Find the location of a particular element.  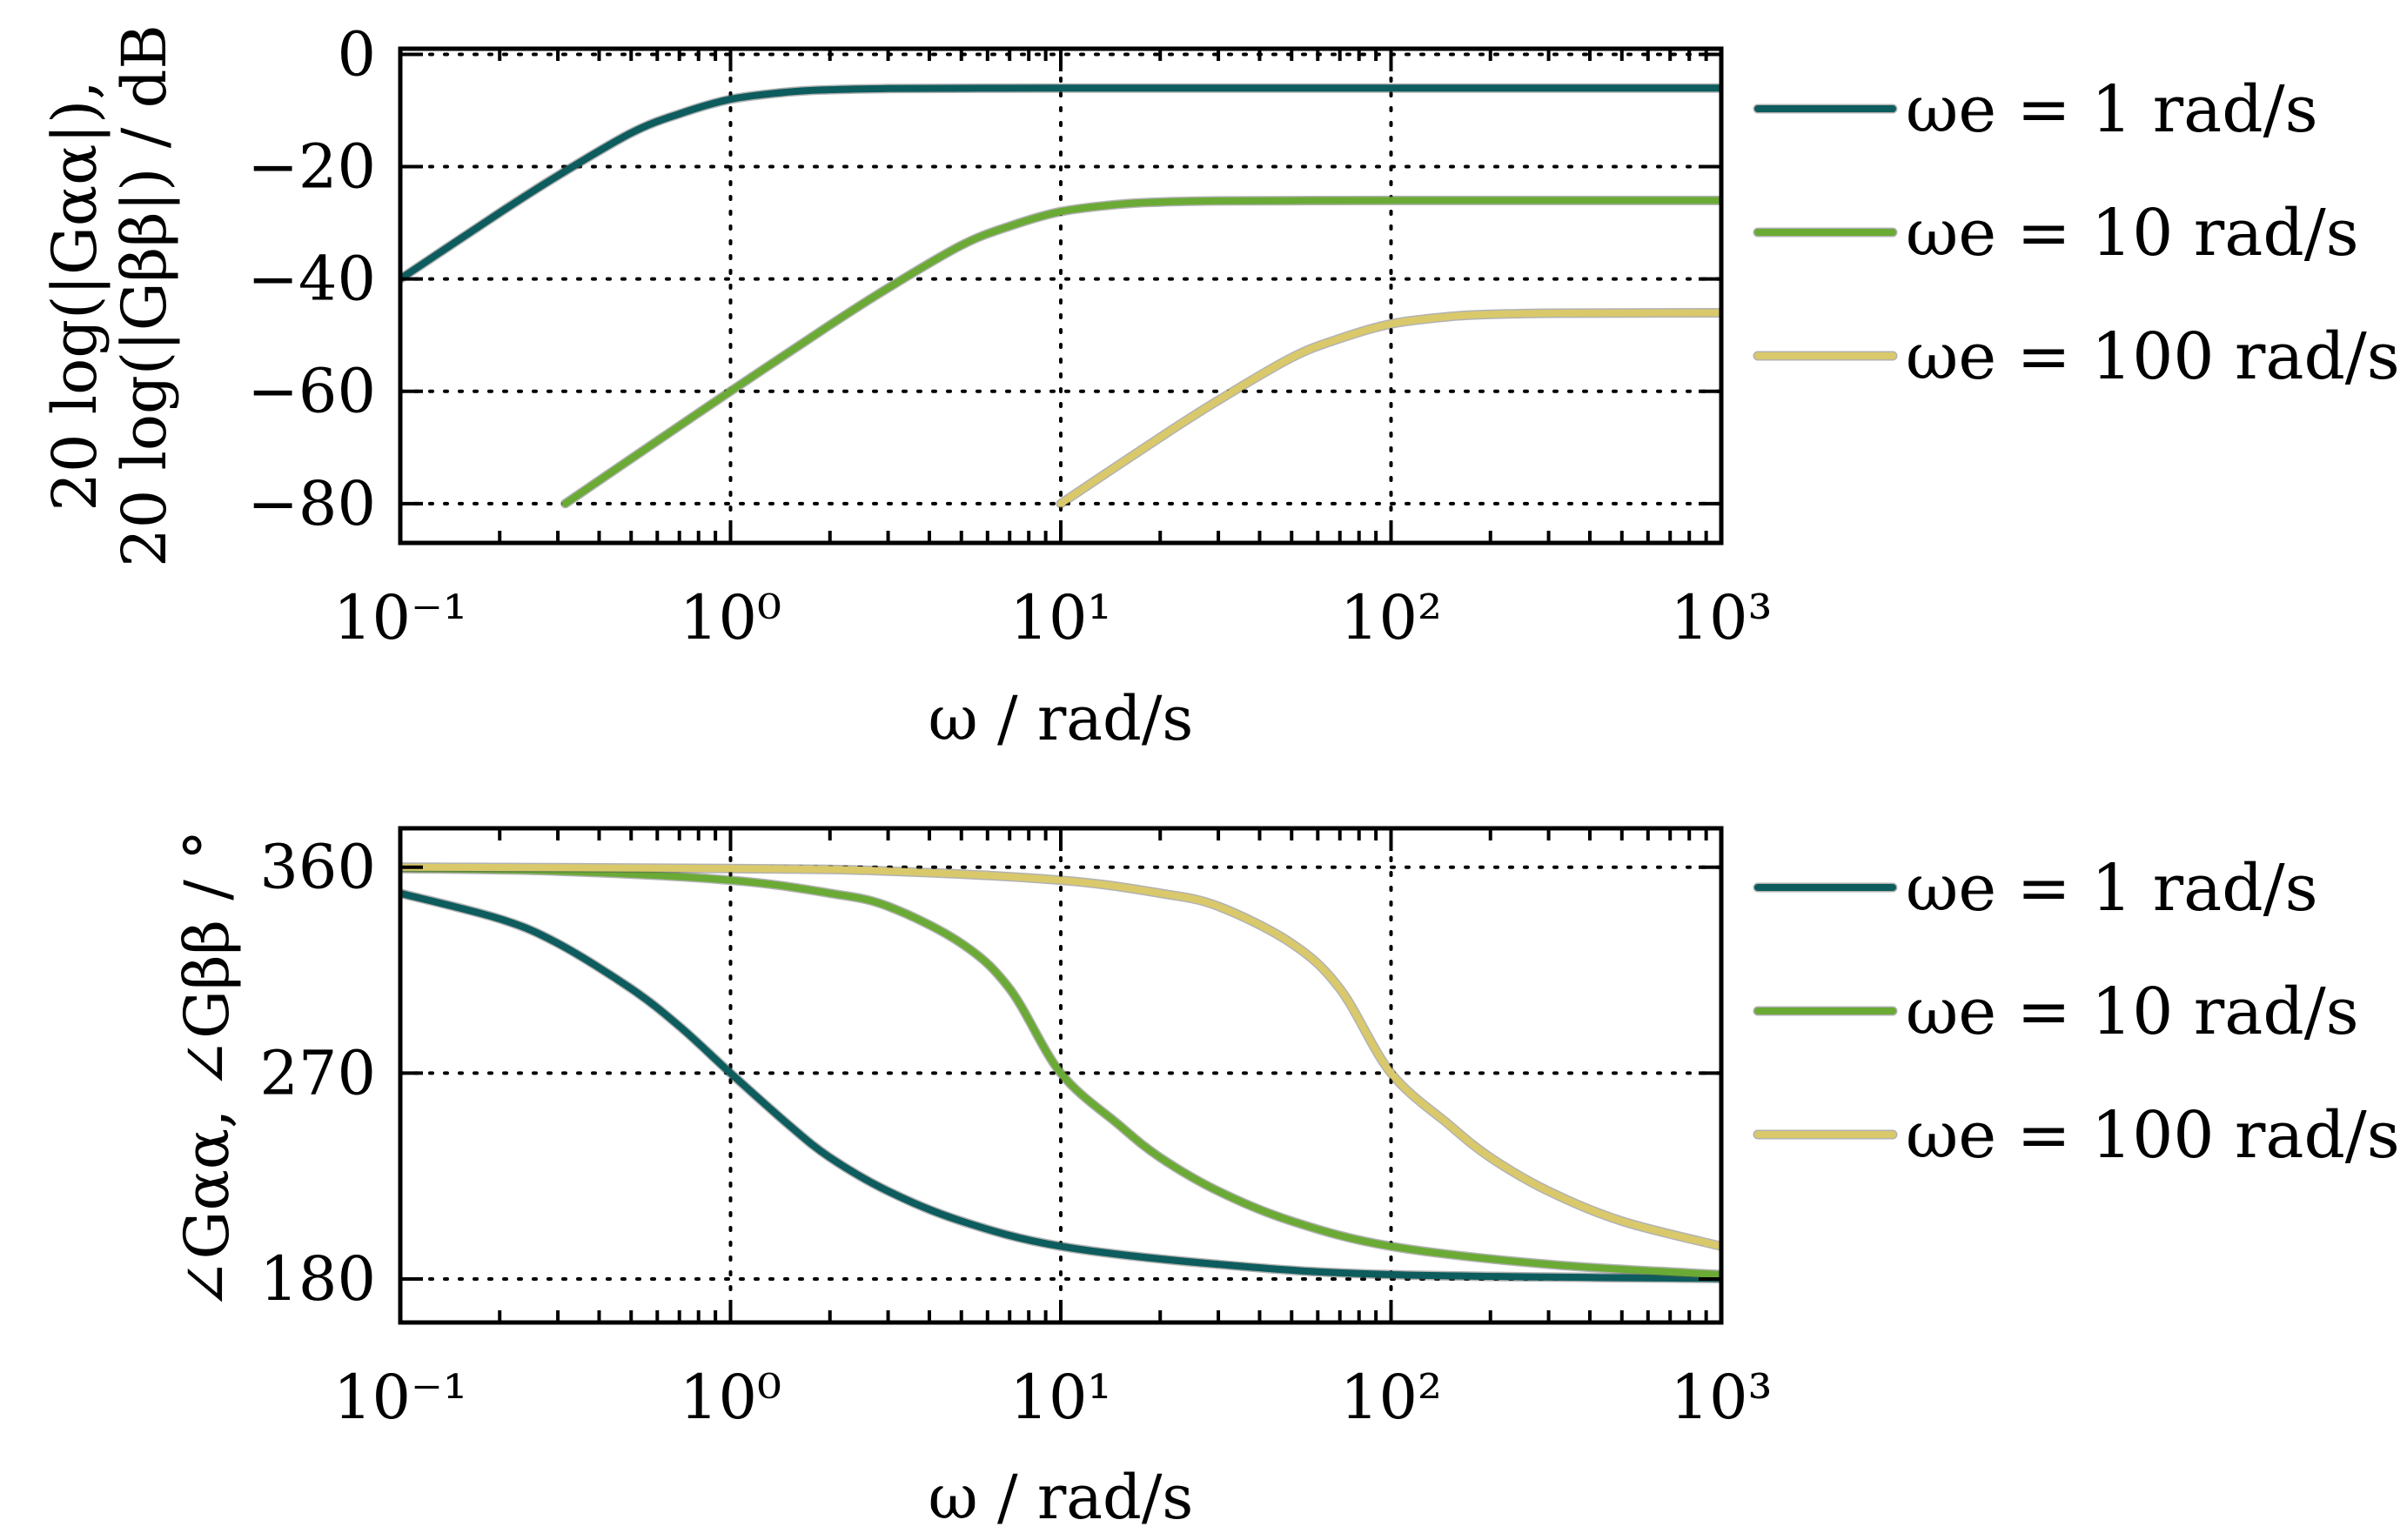

phase-ytick-label-0: 360 is located at coordinates (317, 867).